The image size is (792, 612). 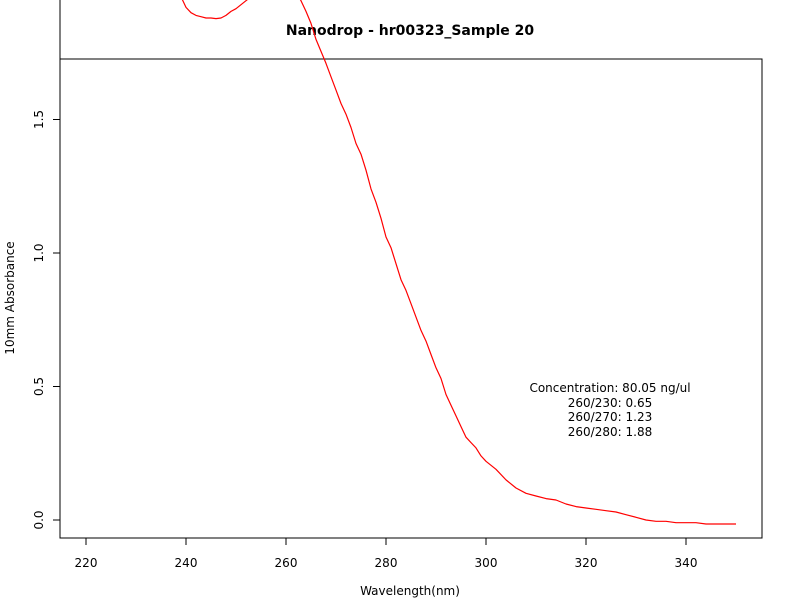 What do you see at coordinates (386, 553) in the screenshot?
I see `x-axis: 220 240 260 280 300 320 340` at bounding box center [386, 553].